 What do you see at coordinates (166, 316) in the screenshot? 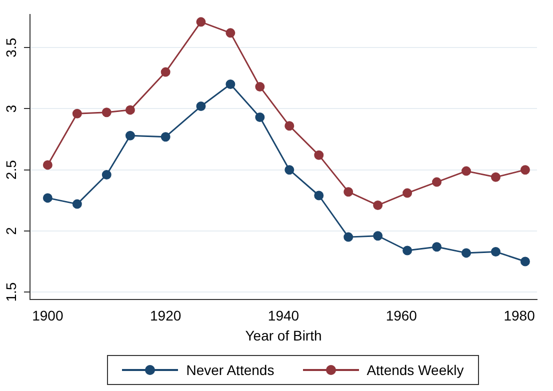
I see `x-tick-label: 1920` at bounding box center [166, 316].